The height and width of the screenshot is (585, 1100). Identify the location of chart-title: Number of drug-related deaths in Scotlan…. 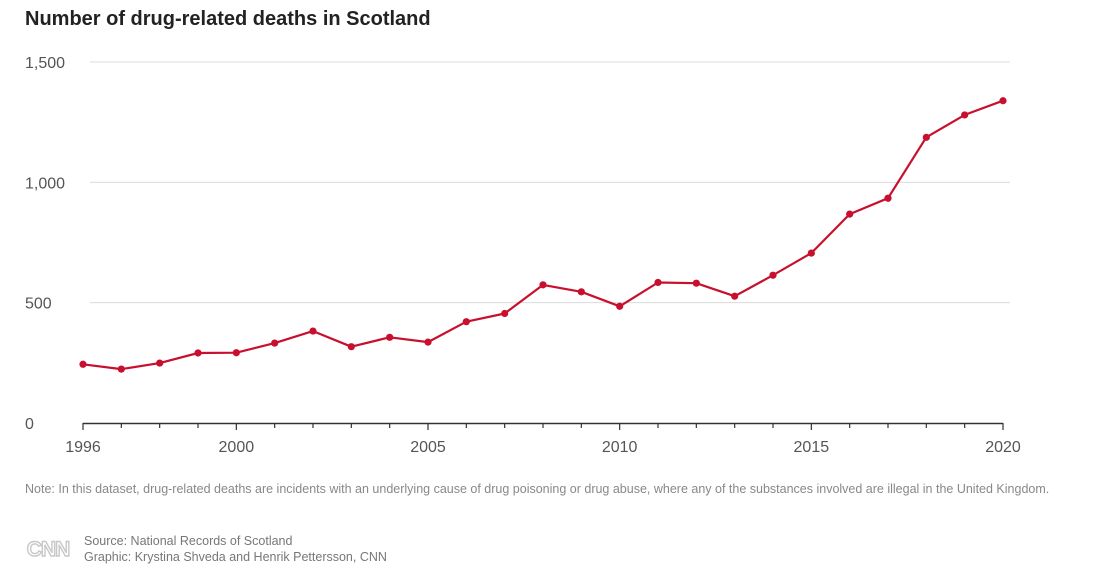
(228, 19).